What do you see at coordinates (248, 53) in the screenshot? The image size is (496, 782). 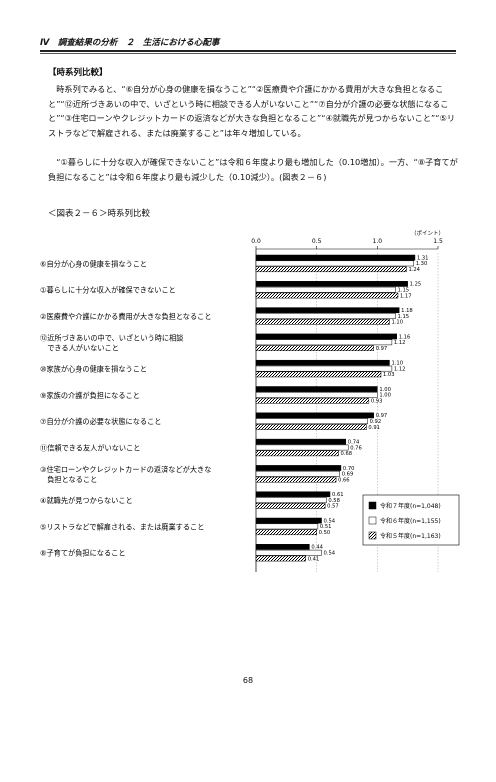 I see `header-rule-thin` at bounding box center [248, 53].